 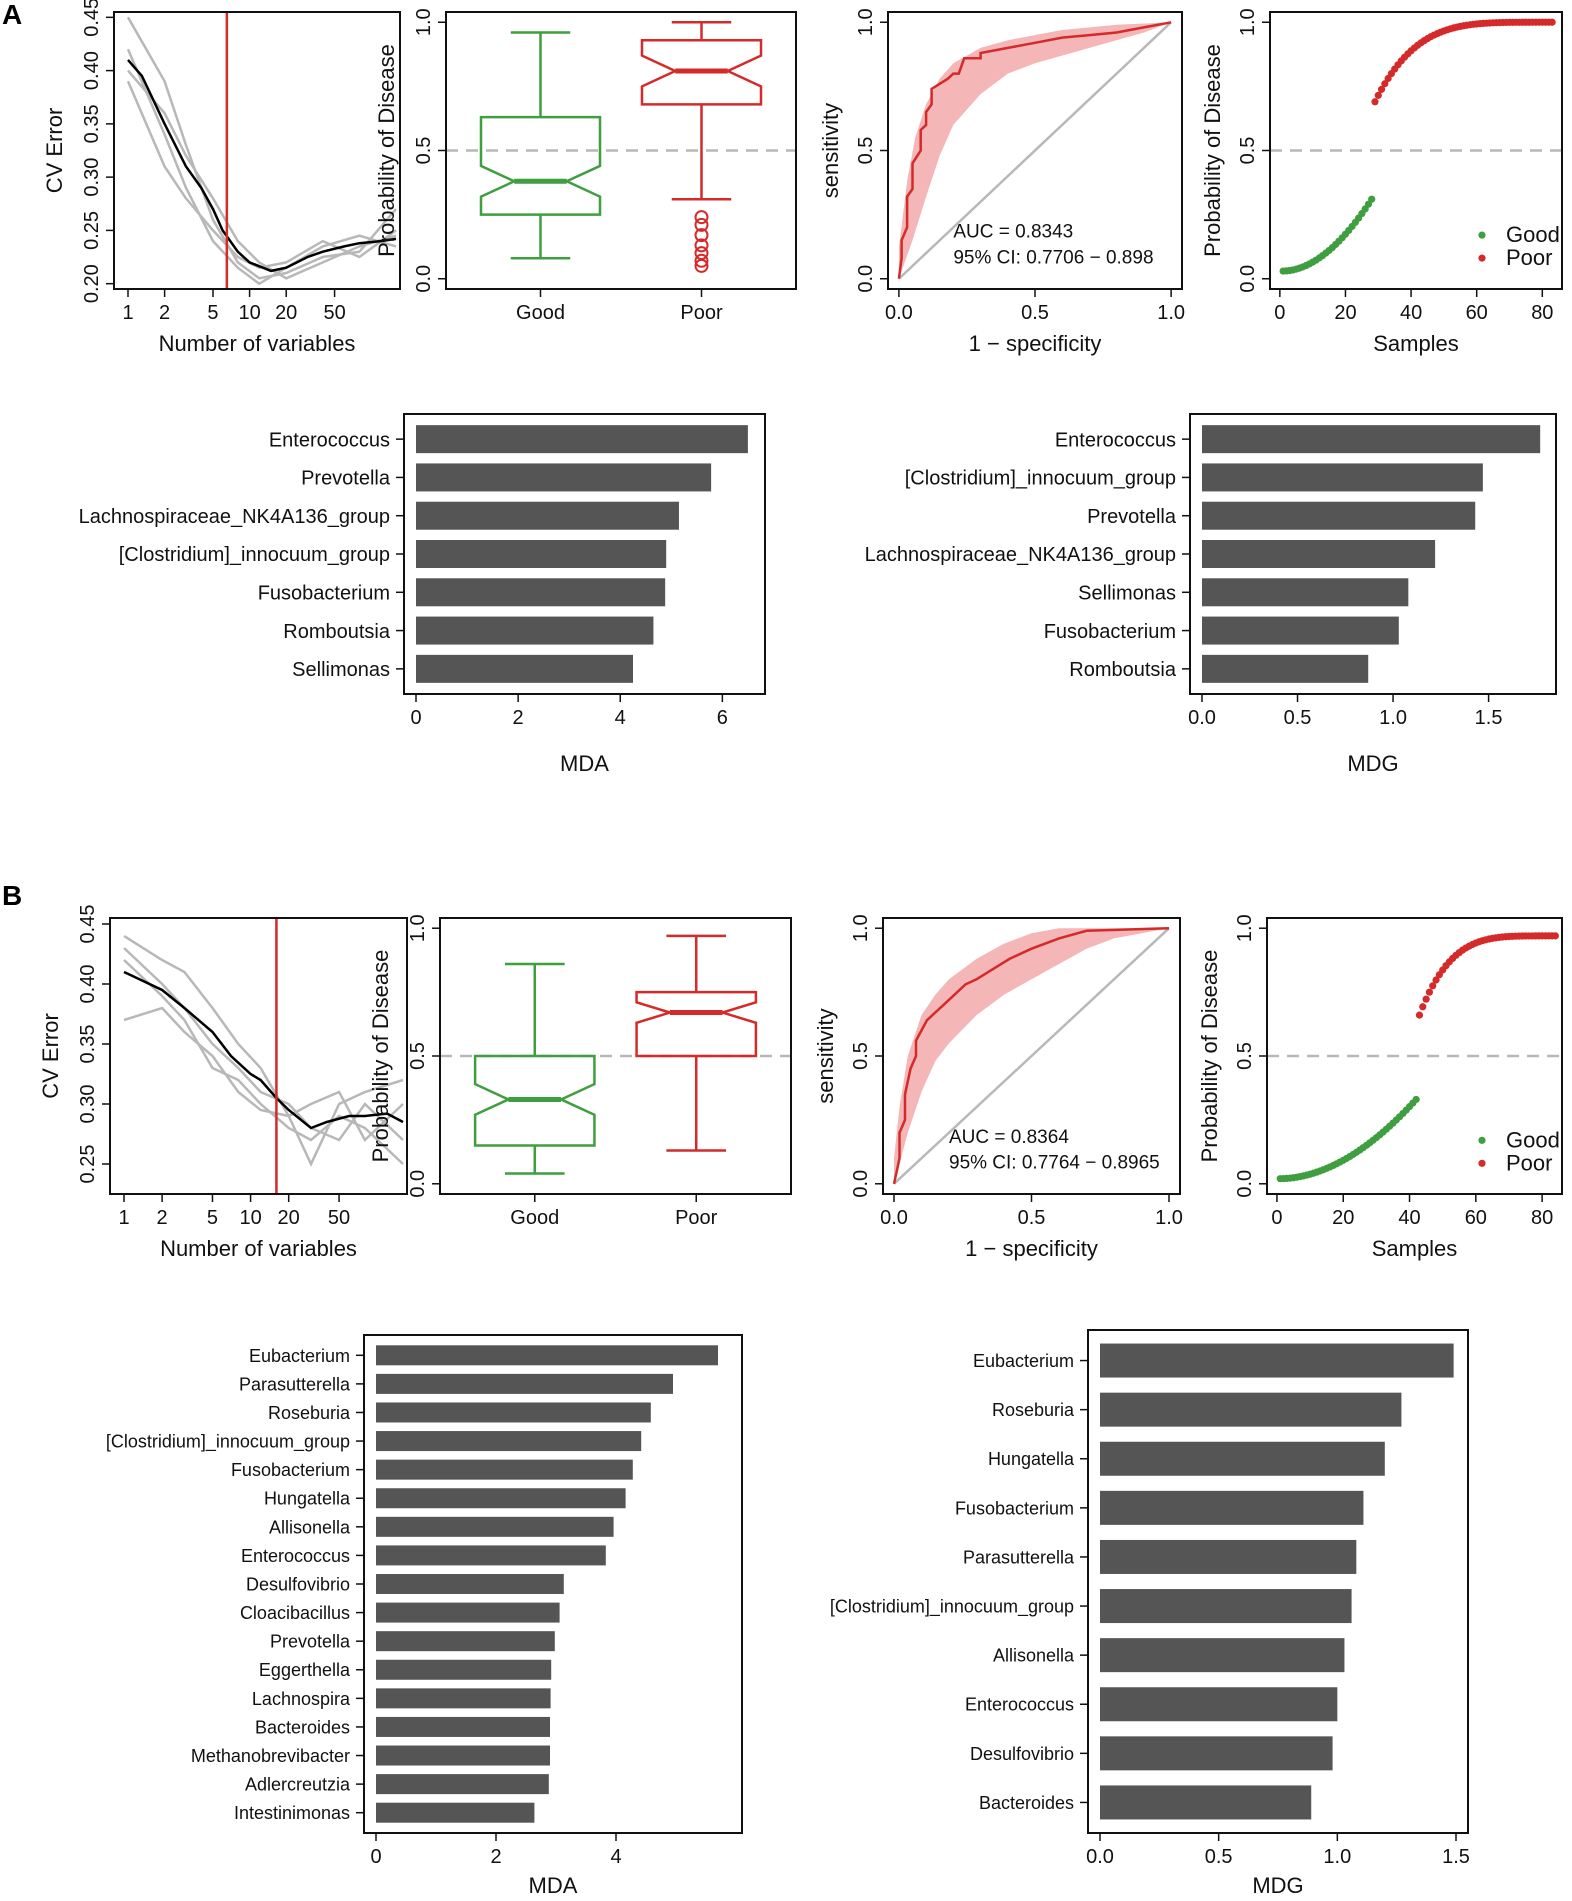 I want to click on y-tick-label: 0.35, so click(x=88, y=1044).